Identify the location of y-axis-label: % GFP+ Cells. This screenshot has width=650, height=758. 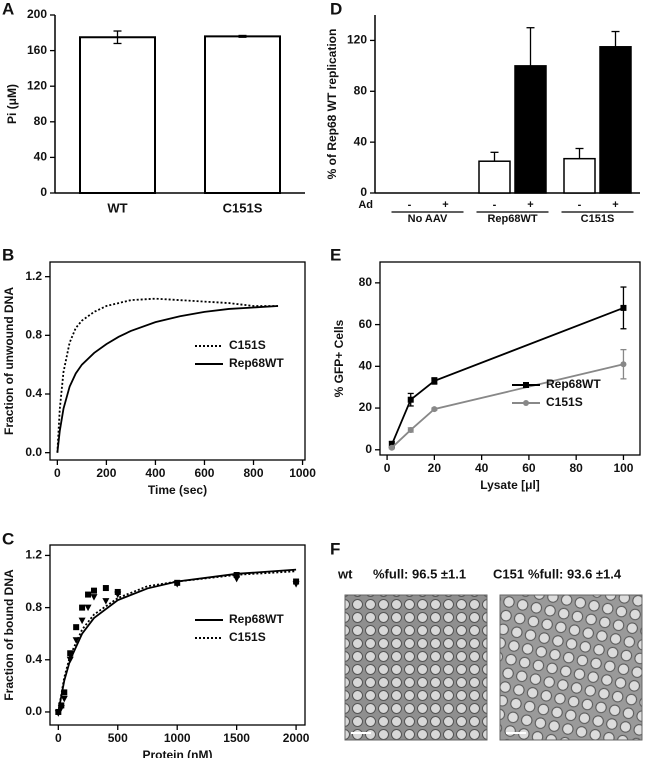
(339, 358).